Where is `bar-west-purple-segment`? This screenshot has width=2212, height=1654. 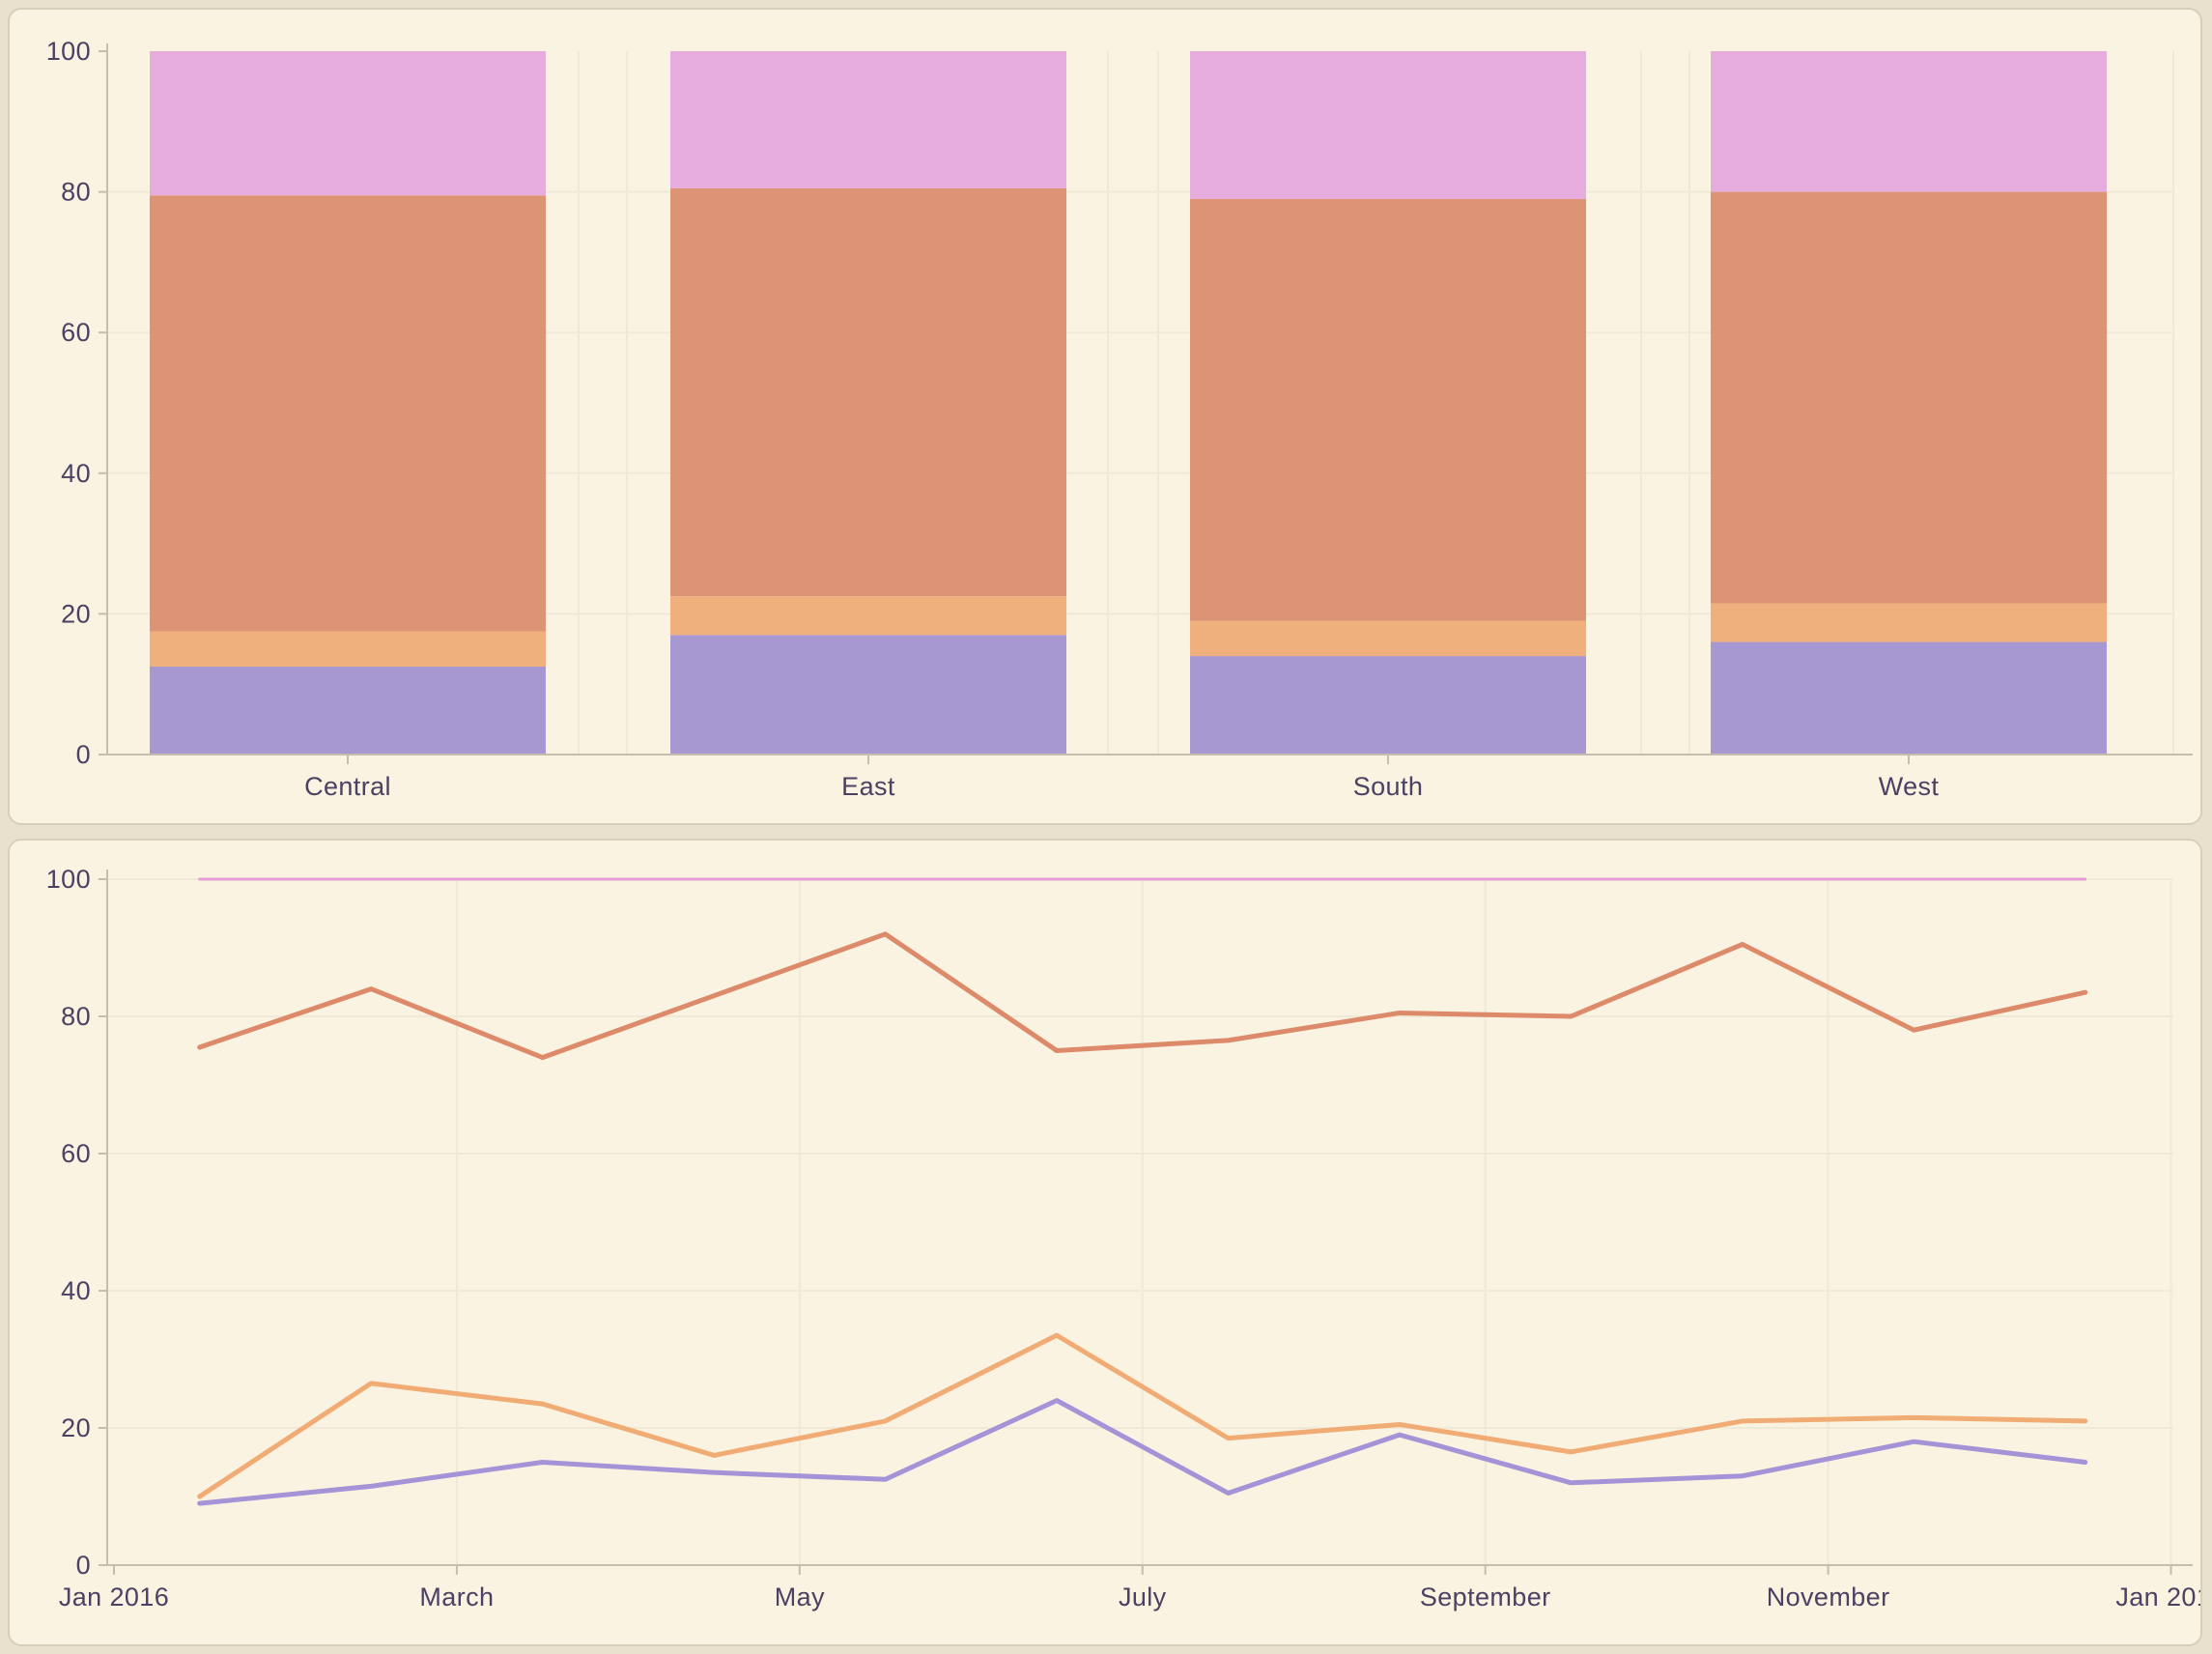 bar-west-purple-segment is located at coordinates (1909, 698).